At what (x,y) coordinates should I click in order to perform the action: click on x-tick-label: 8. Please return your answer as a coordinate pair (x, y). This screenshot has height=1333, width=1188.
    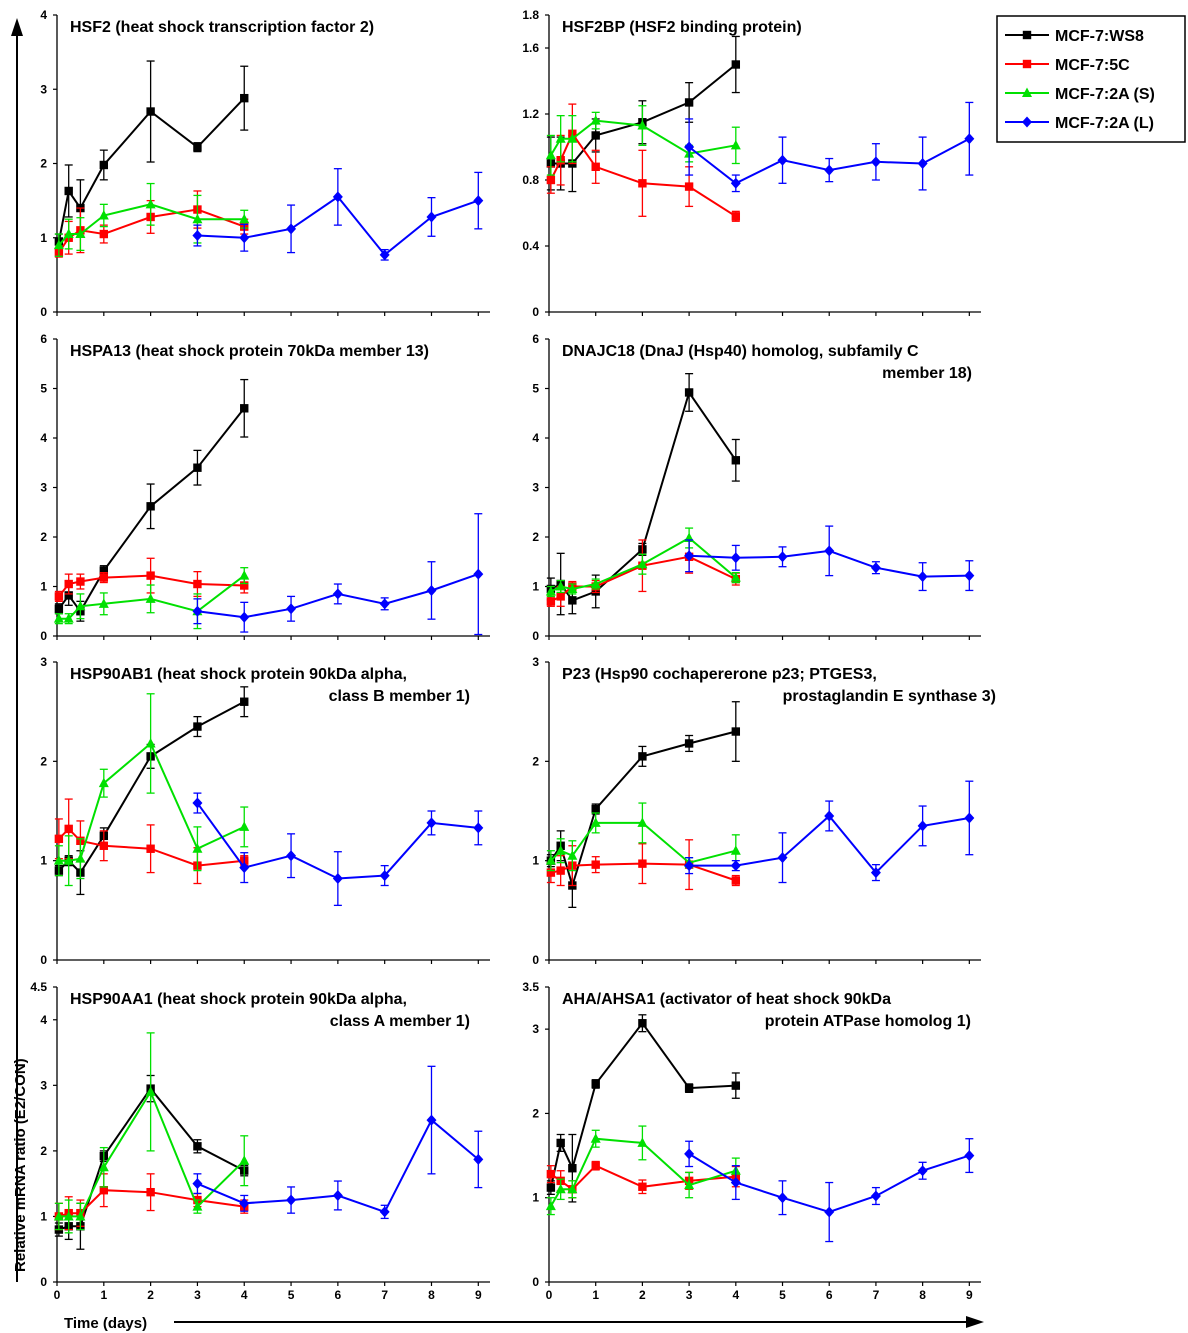
    Looking at the image, I should click on (922, 1295).